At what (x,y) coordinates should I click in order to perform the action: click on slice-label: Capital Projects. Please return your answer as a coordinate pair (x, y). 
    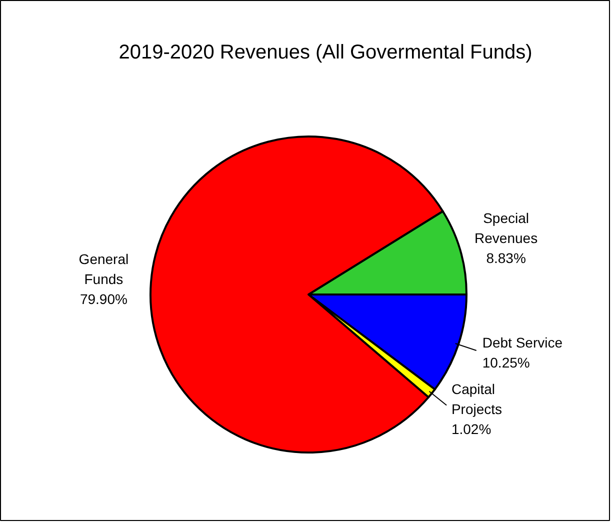
    Looking at the image, I should click on (476, 399).